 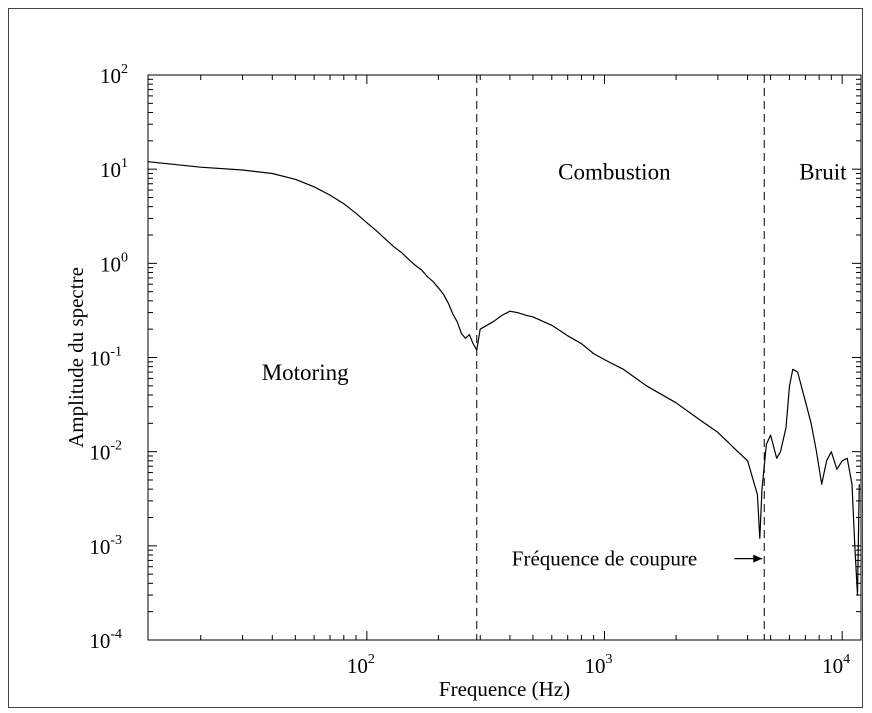 What do you see at coordinates (836, 665) in the screenshot?
I see `x-tick-label: 10⁴` at bounding box center [836, 665].